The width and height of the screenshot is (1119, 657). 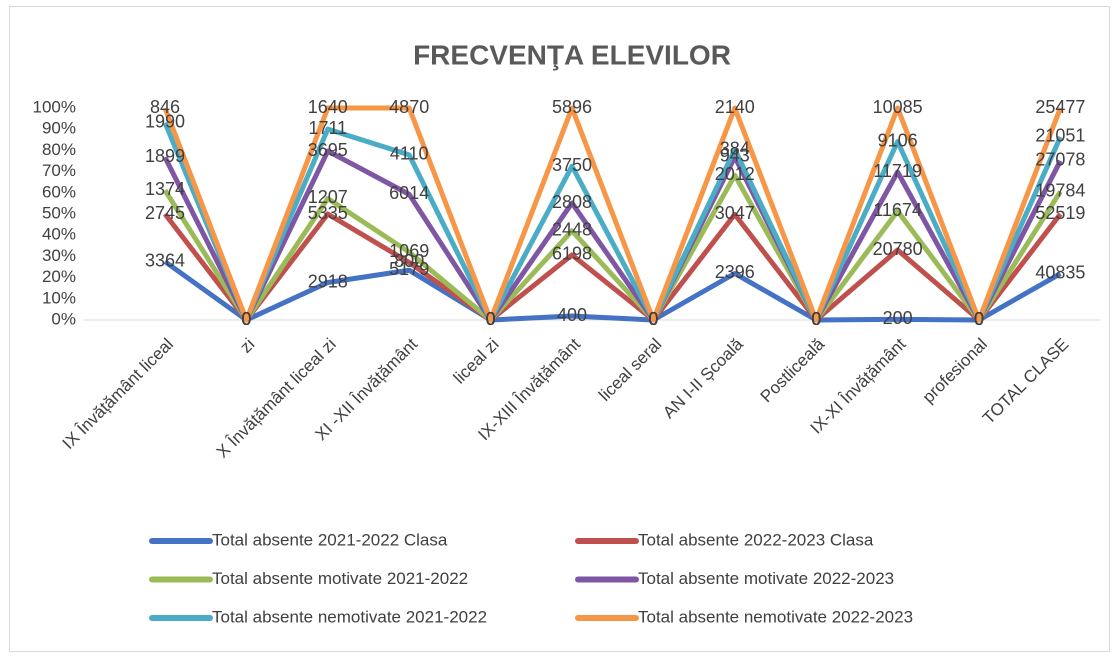 What do you see at coordinates (735, 156) in the screenshot?
I see `data-label: 943` at bounding box center [735, 156].